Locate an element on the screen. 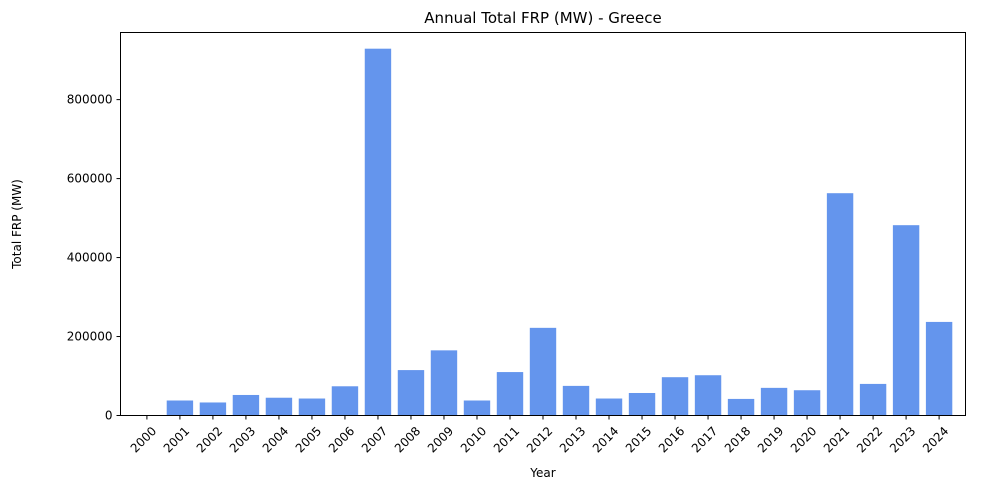 This screenshot has height=495, width=989. y-tick-label: 0 is located at coordinates (109, 416).